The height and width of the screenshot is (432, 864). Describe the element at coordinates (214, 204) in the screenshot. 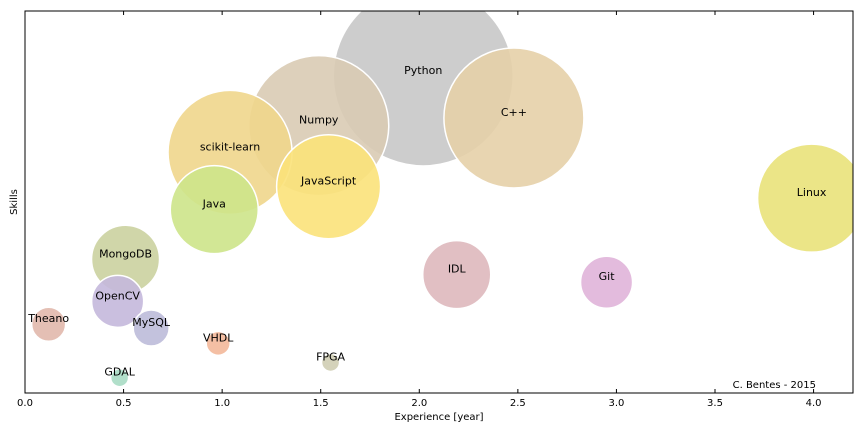

I see `bubble-label-java: Java` at that location.